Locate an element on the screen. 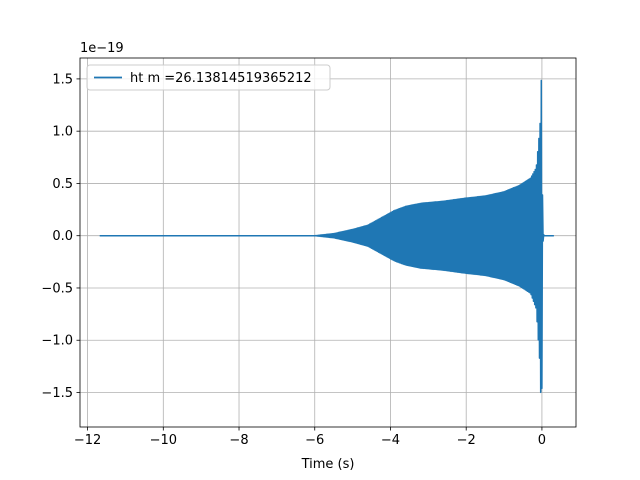 This screenshot has height=480, width=640. x-axis-ticks: −12 −10 −8 −6 −4 −2 0 is located at coordinates (310, 437).